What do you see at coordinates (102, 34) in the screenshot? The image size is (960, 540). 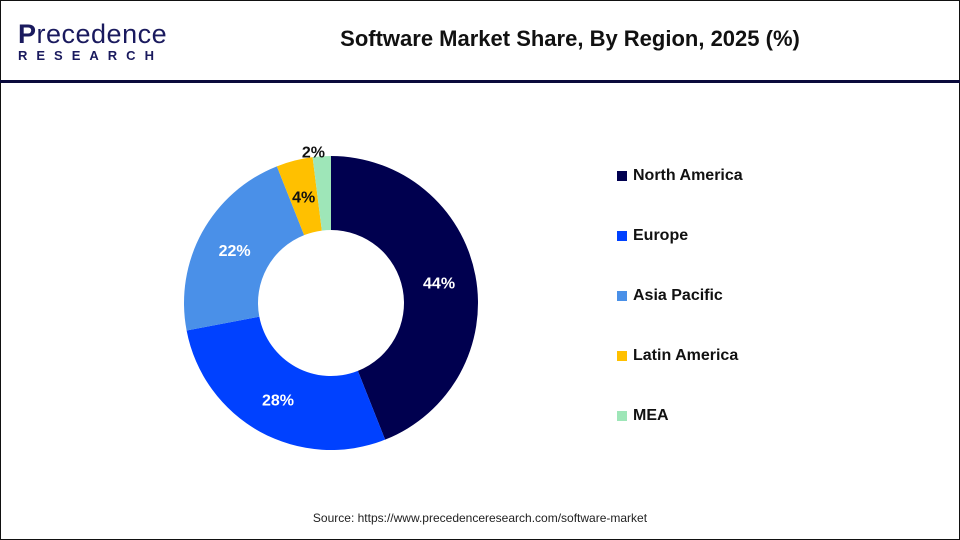 I see `logo-text: recedence` at bounding box center [102, 34].